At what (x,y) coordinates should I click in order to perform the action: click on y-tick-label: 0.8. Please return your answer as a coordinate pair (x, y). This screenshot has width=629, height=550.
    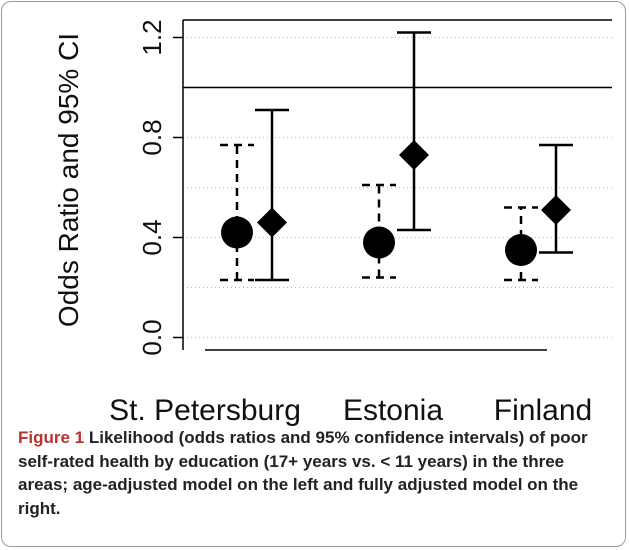
    Looking at the image, I should click on (152, 137).